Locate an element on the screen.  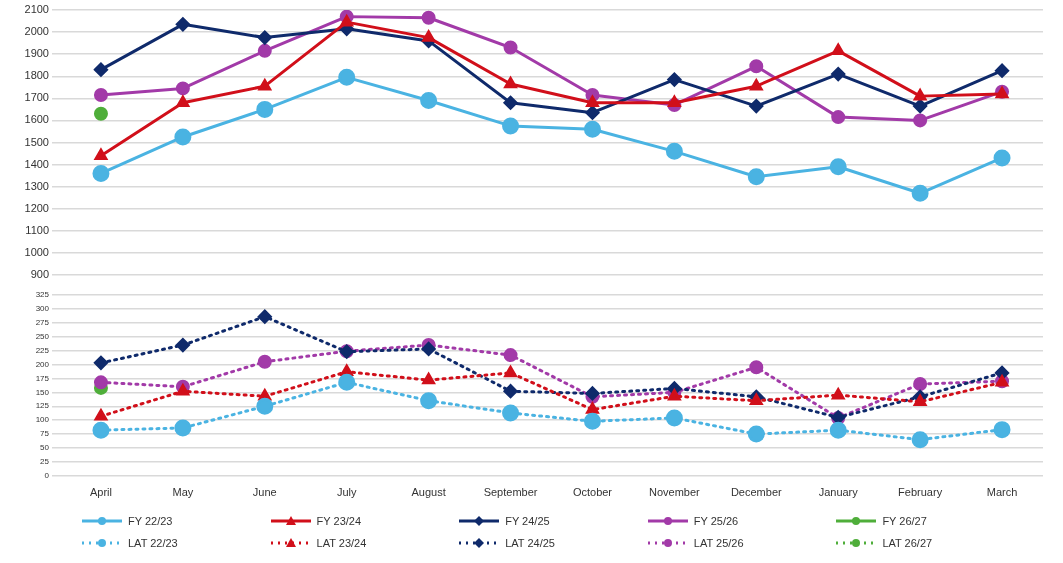
y-tick-label: 75 is located at coordinates (45, 434).